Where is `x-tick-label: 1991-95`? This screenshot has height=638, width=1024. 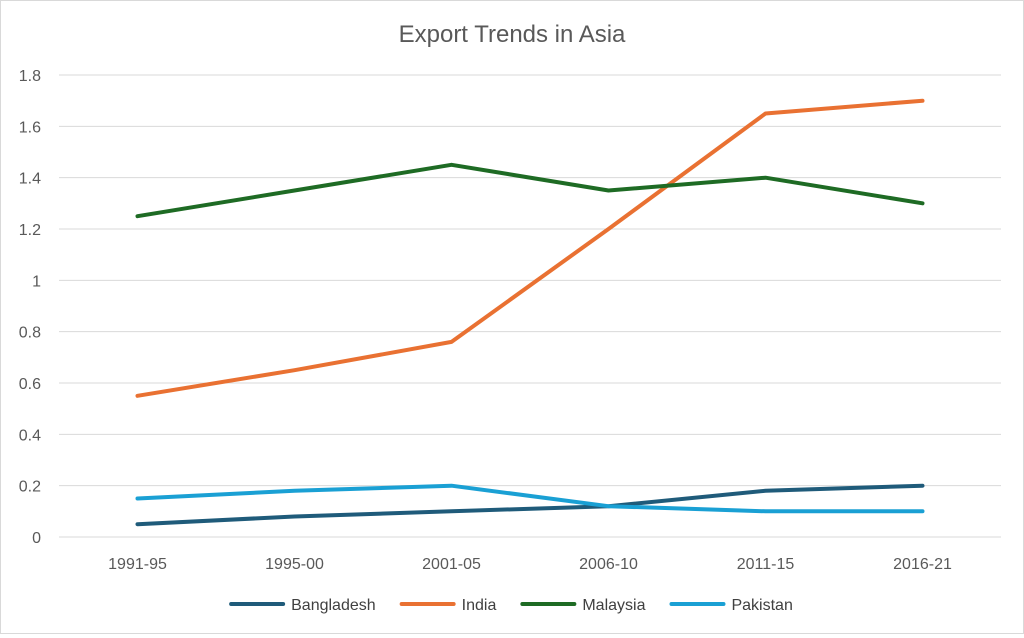
x-tick-label: 1991-95 is located at coordinates (137, 564).